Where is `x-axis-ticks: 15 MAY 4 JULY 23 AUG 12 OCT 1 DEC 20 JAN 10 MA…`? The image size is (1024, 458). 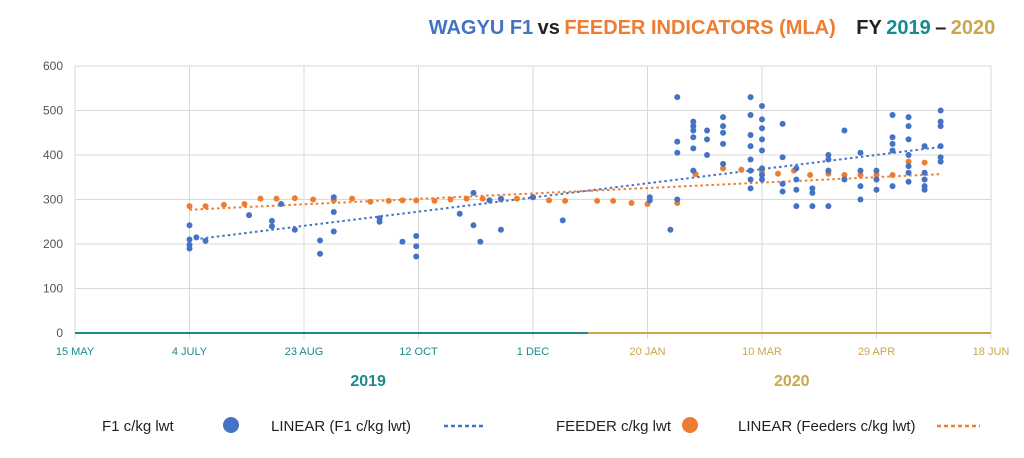
x-axis-ticks: 15 MAY 4 JULY 23 AUG 12 OCT 1 DEC 20 JAN 10 MA… is located at coordinates (533, 352).